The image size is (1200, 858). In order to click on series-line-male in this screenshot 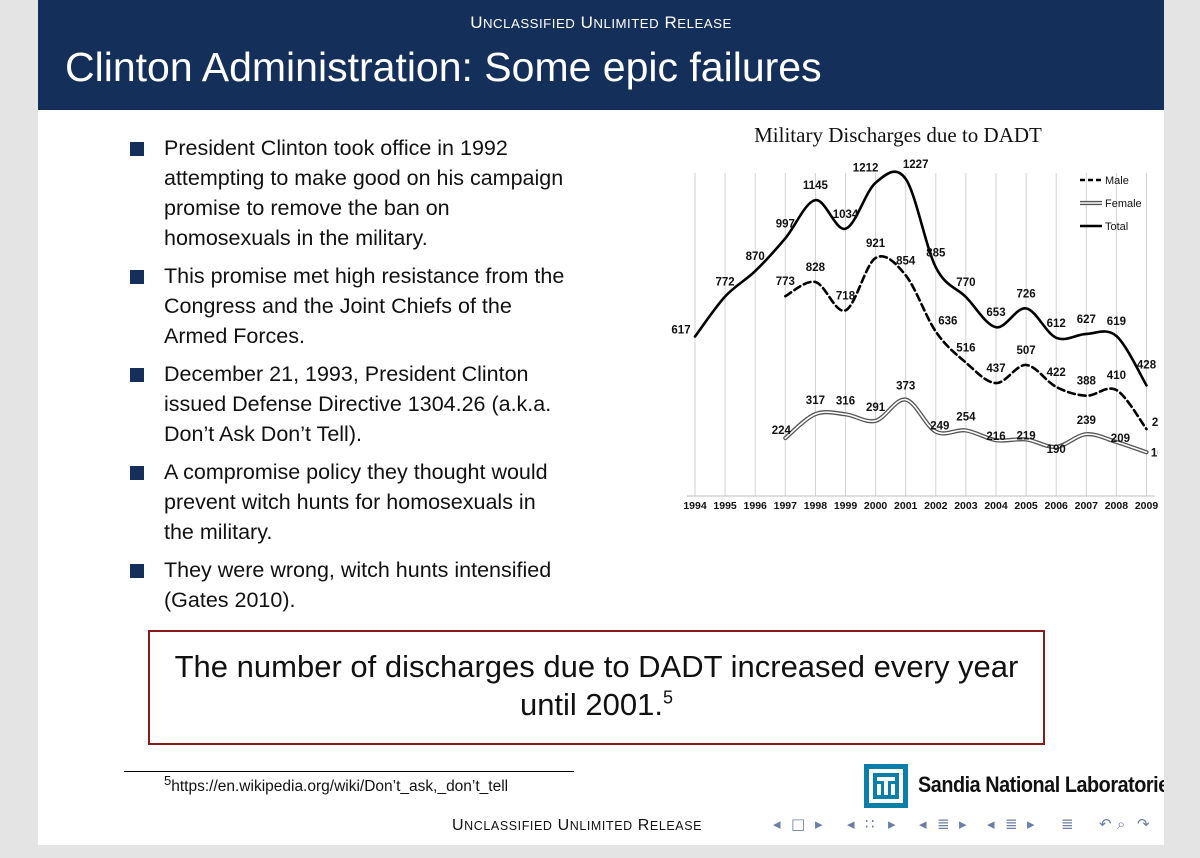, I will do `click(966, 343)`.